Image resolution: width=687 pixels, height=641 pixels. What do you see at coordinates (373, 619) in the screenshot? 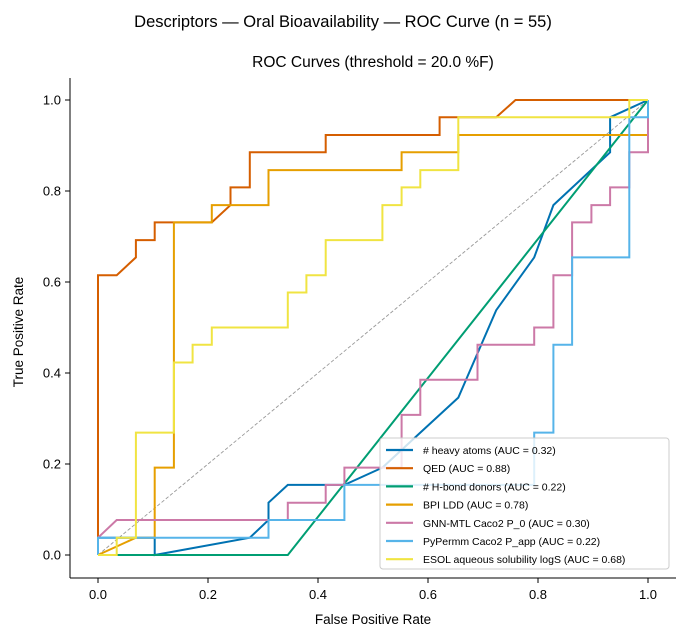
I see `x-axis-label: False Positive Rate` at bounding box center [373, 619].